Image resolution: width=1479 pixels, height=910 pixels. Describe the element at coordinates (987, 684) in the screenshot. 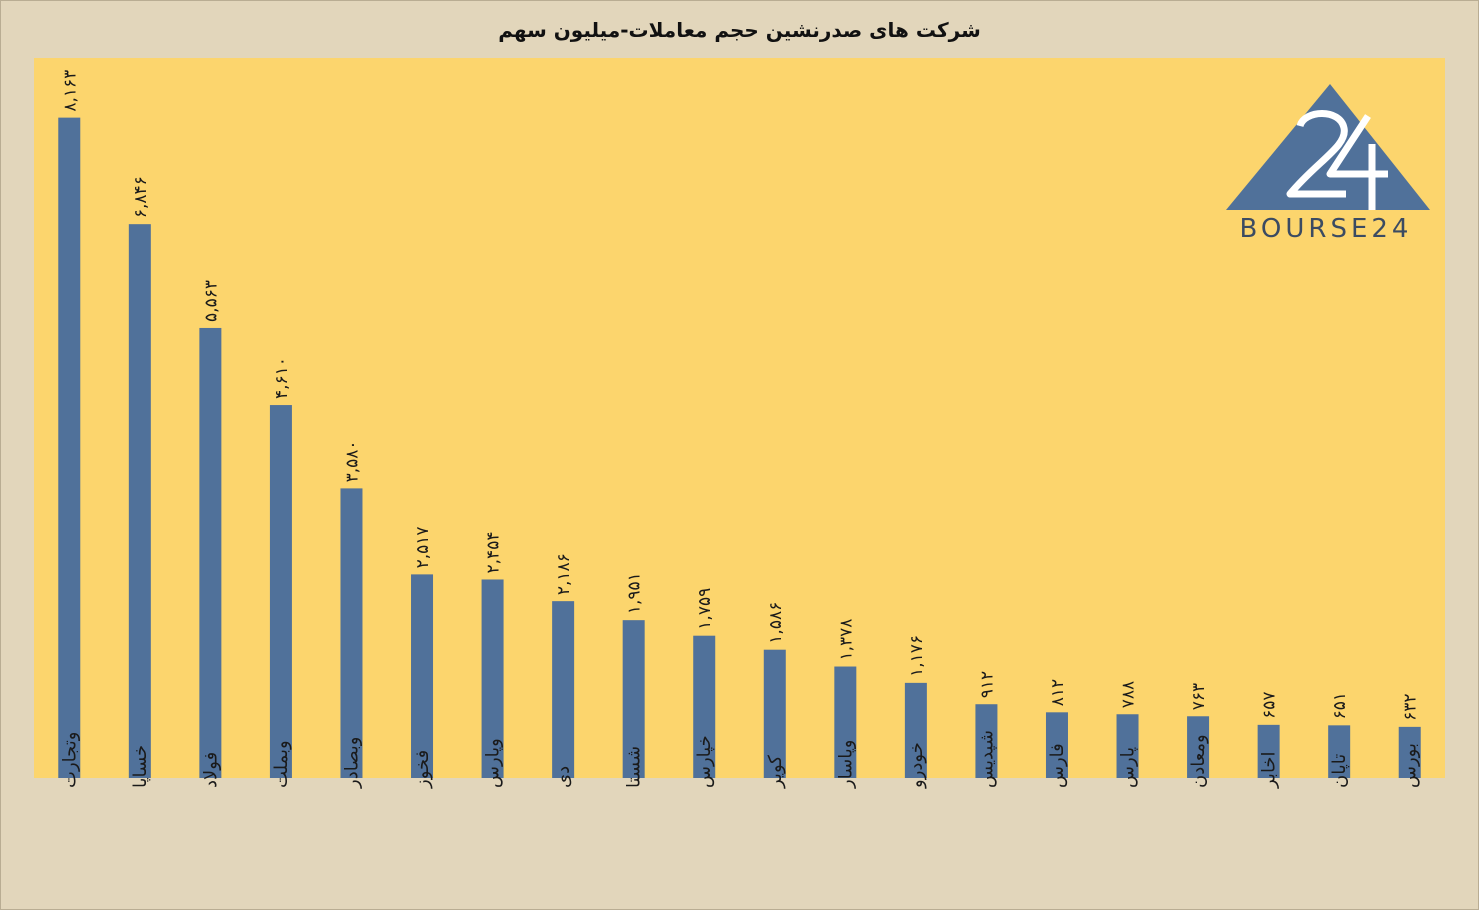

I see `value-label: ۹۱۲` at that location.